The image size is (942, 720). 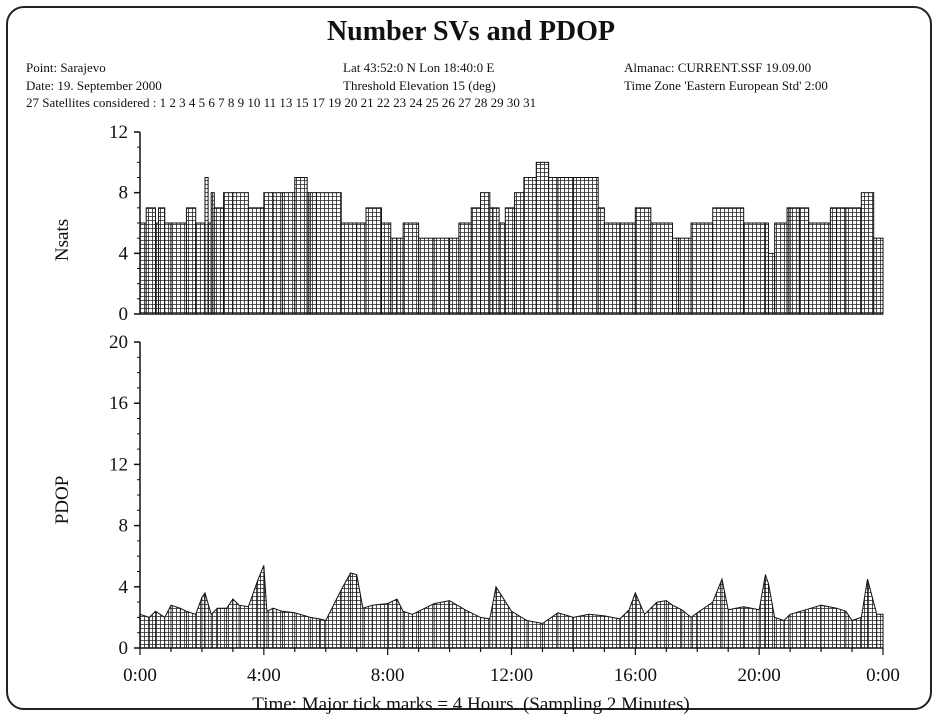 I want to click on x-tick-label: 4:00, so click(x=264, y=675).